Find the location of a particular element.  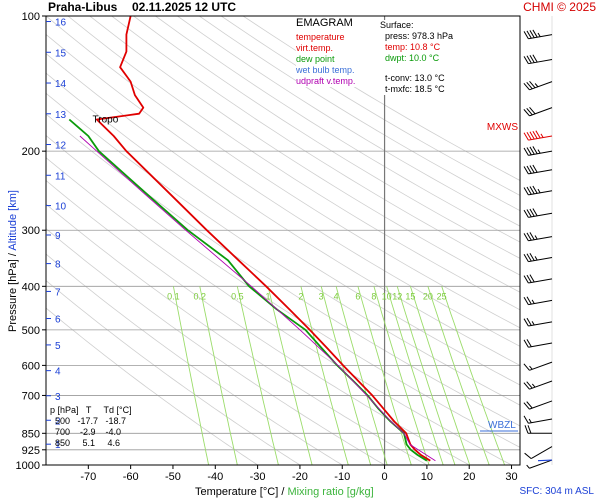

surface-tmxfc: t-mxfc: 18.5 °C is located at coordinates (415, 89).